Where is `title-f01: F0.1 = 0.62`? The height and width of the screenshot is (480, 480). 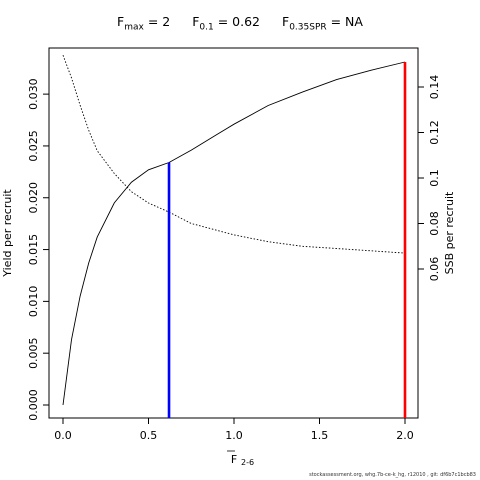
title-f01: F0.1 = 0.62 is located at coordinates (226, 23).